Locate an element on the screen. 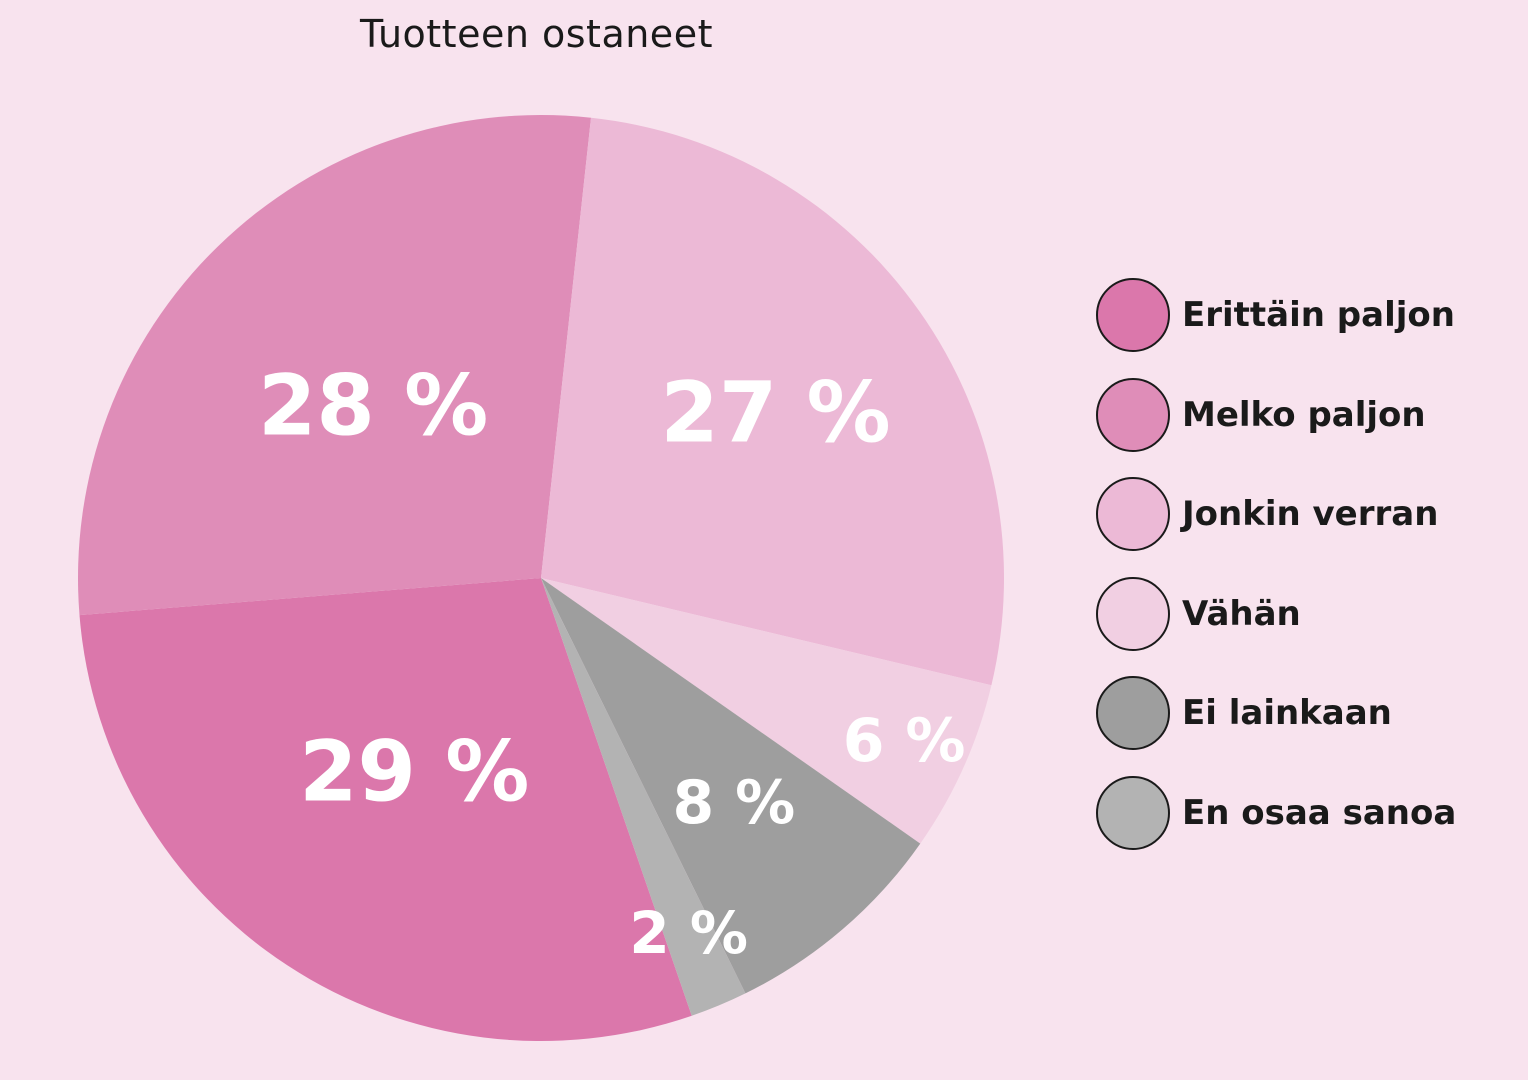 Image resolution: width=1528 pixels, height=1080 pixels. legend-label: Melko paljon is located at coordinates (1304, 414).